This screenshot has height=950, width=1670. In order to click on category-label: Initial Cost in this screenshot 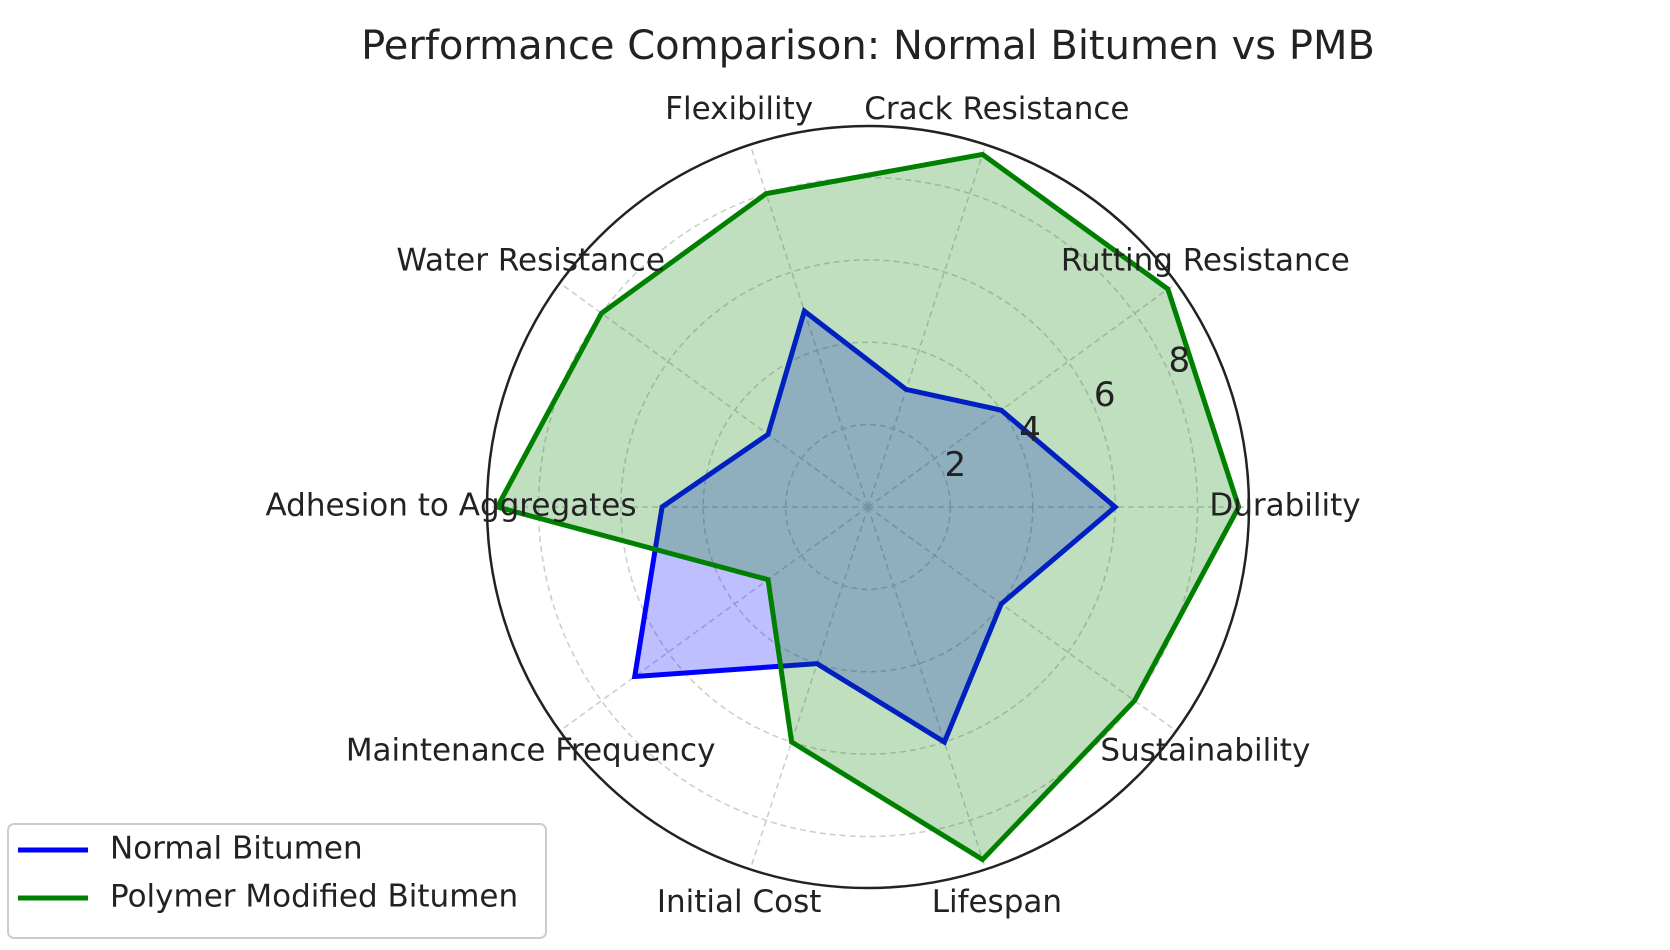, I will do `click(739, 902)`.